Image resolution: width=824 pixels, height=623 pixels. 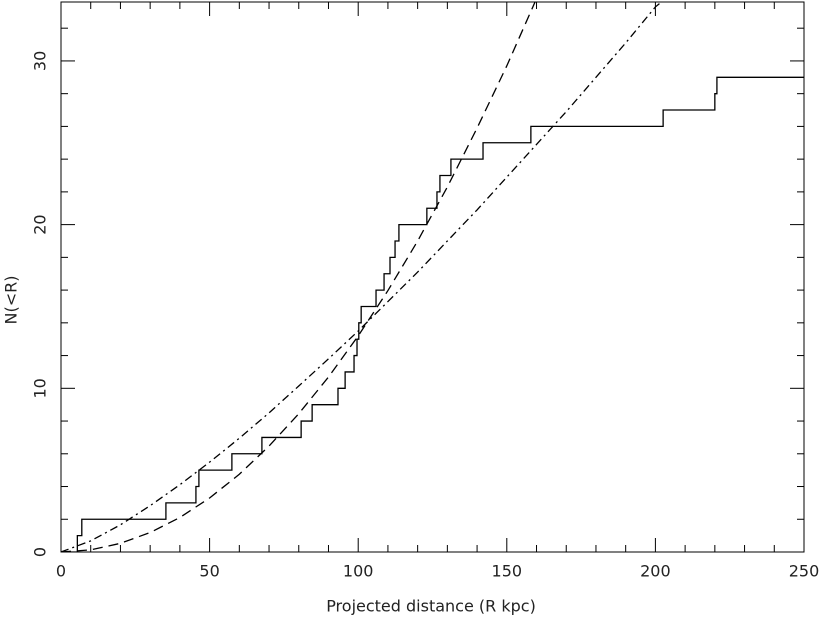 I want to click on x-tick-label: 200, so click(x=655, y=571).